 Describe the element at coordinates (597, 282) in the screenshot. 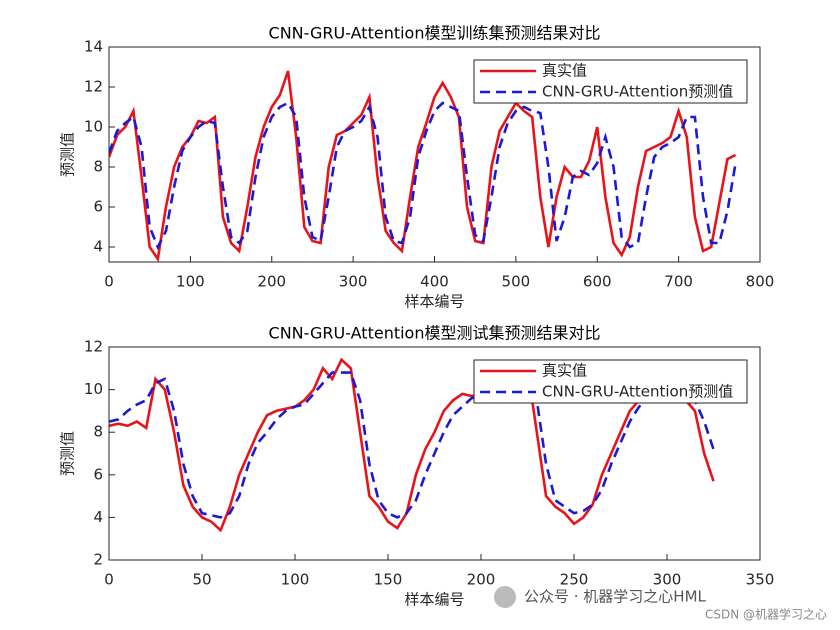

I see `x-tick-label: 600` at that location.